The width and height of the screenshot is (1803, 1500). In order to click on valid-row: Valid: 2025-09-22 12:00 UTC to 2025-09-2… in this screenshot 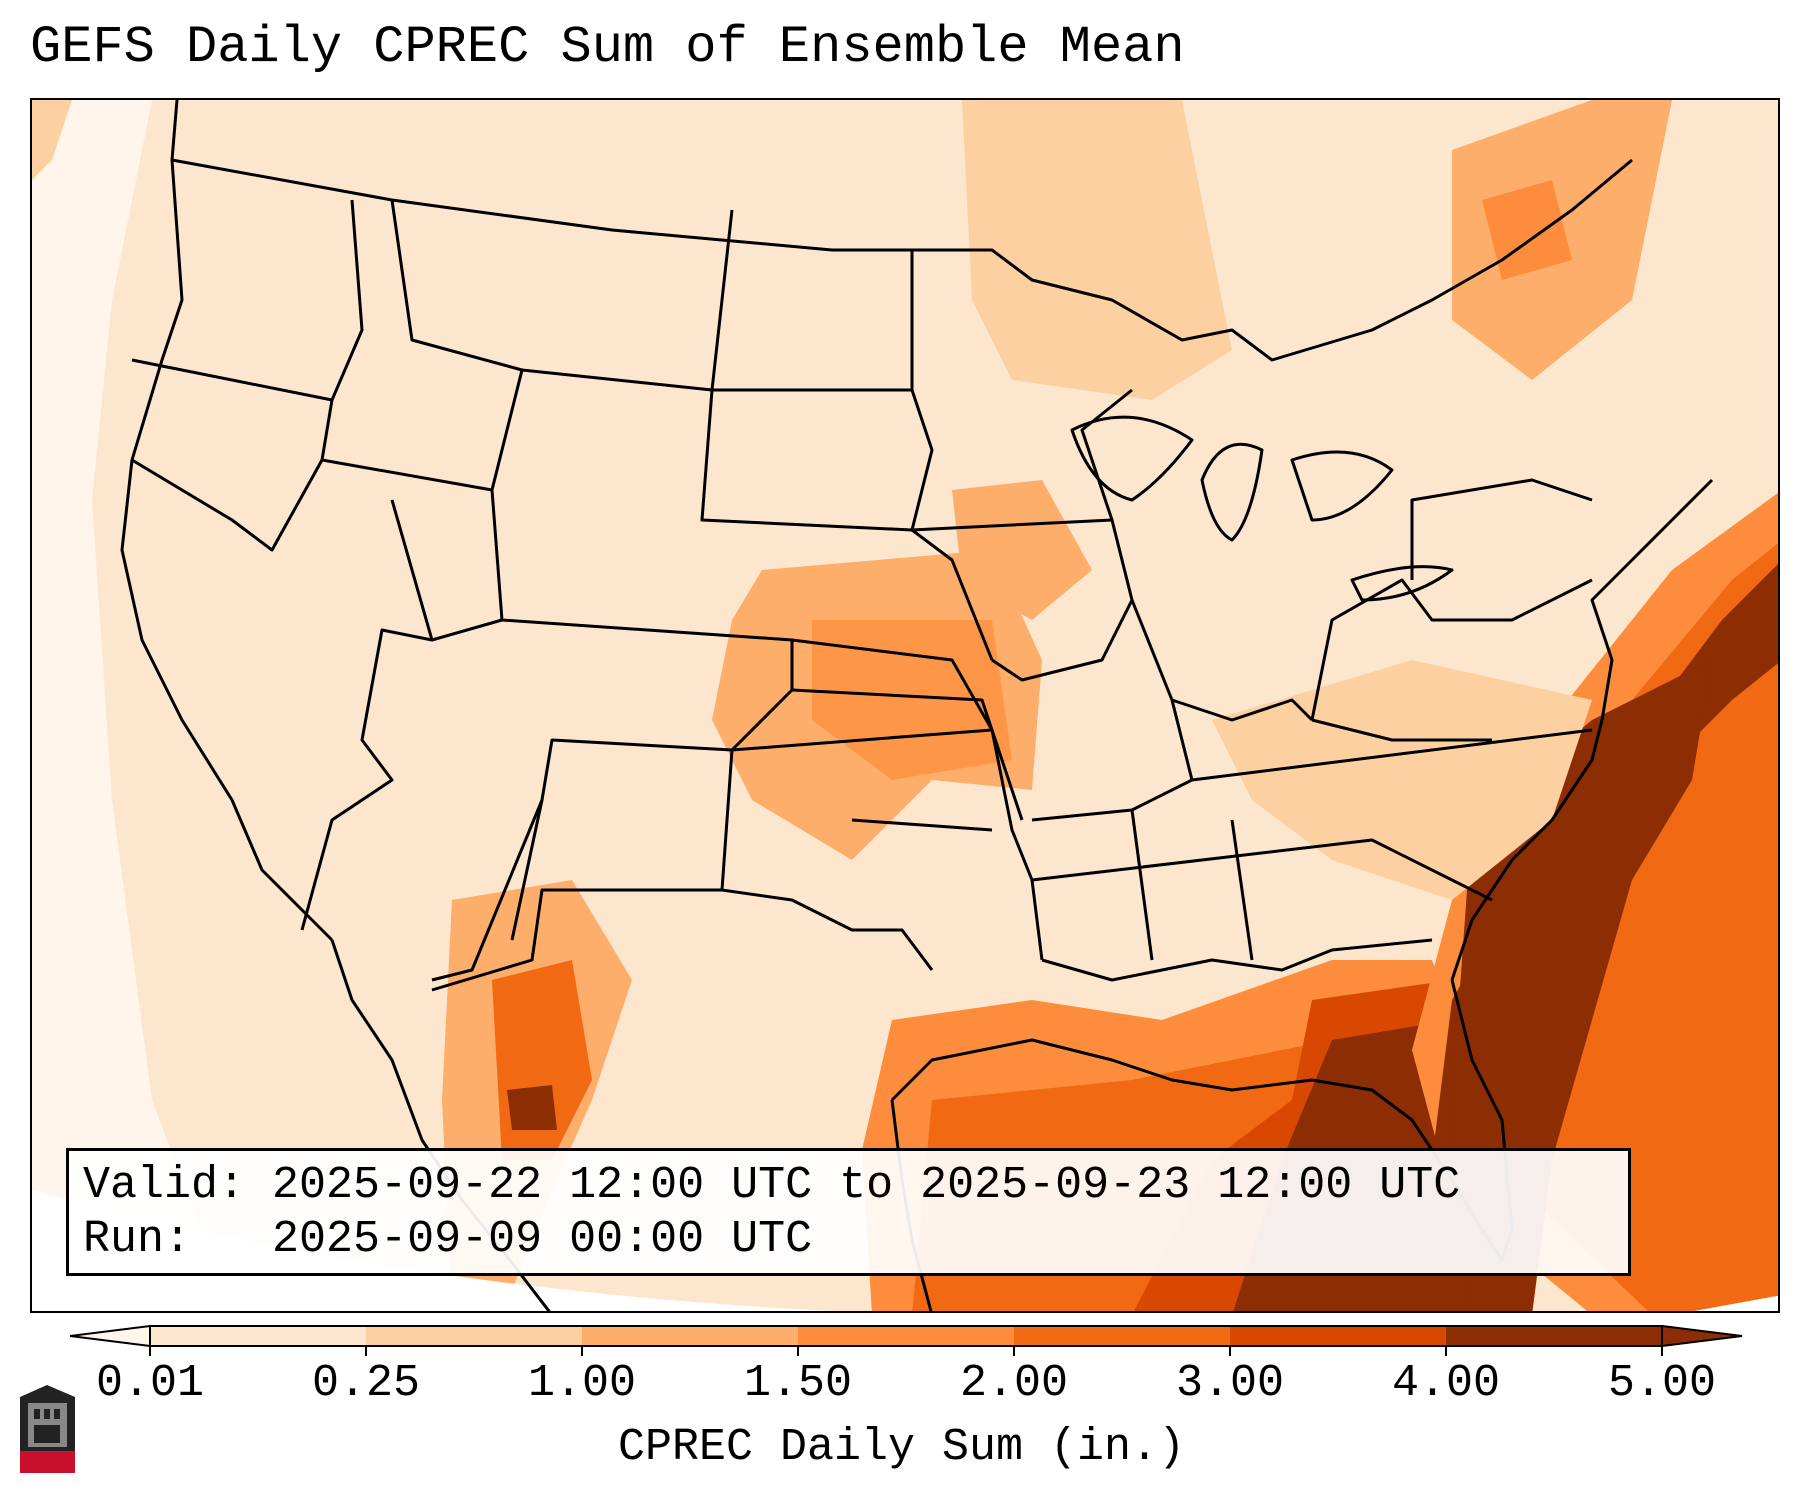, I will do `click(848, 1186)`.